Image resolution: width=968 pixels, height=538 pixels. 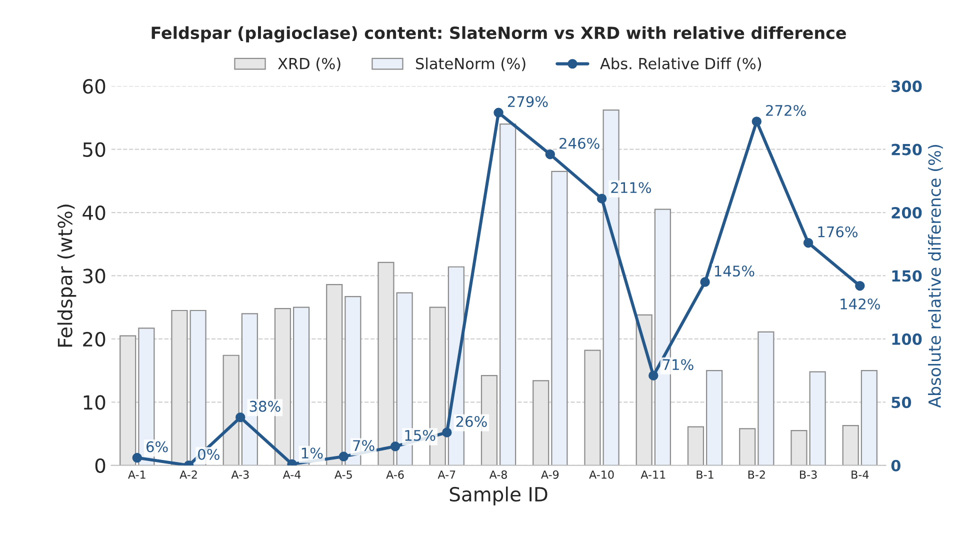 What do you see at coordinates (756, 474) in the screenshot?
I see `x-tick-label: B-2` at bounding box center [756, 474].